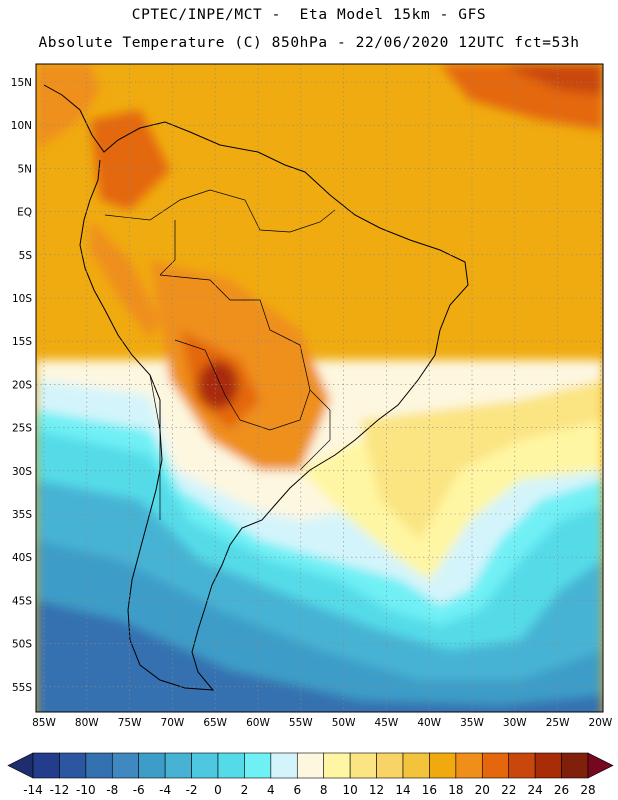  I want to click on longitude-label: 35W, so click(472, 723).